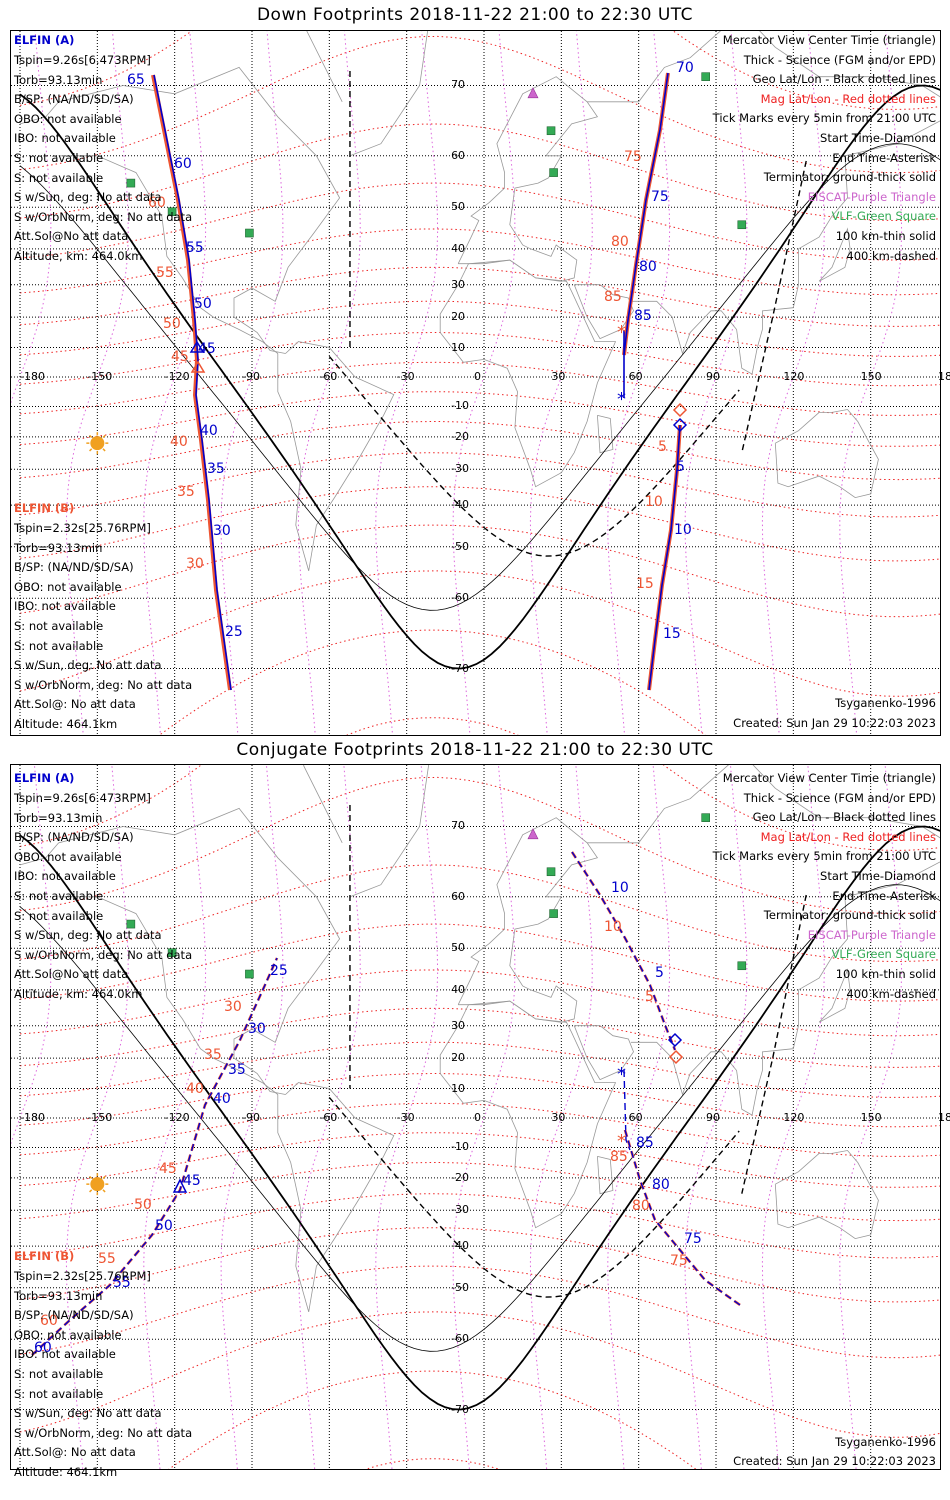  What do you see at coordinates (460, 1287) in the screenshot?
I see `lat-label: -50` at bounding box center [460, 1287].